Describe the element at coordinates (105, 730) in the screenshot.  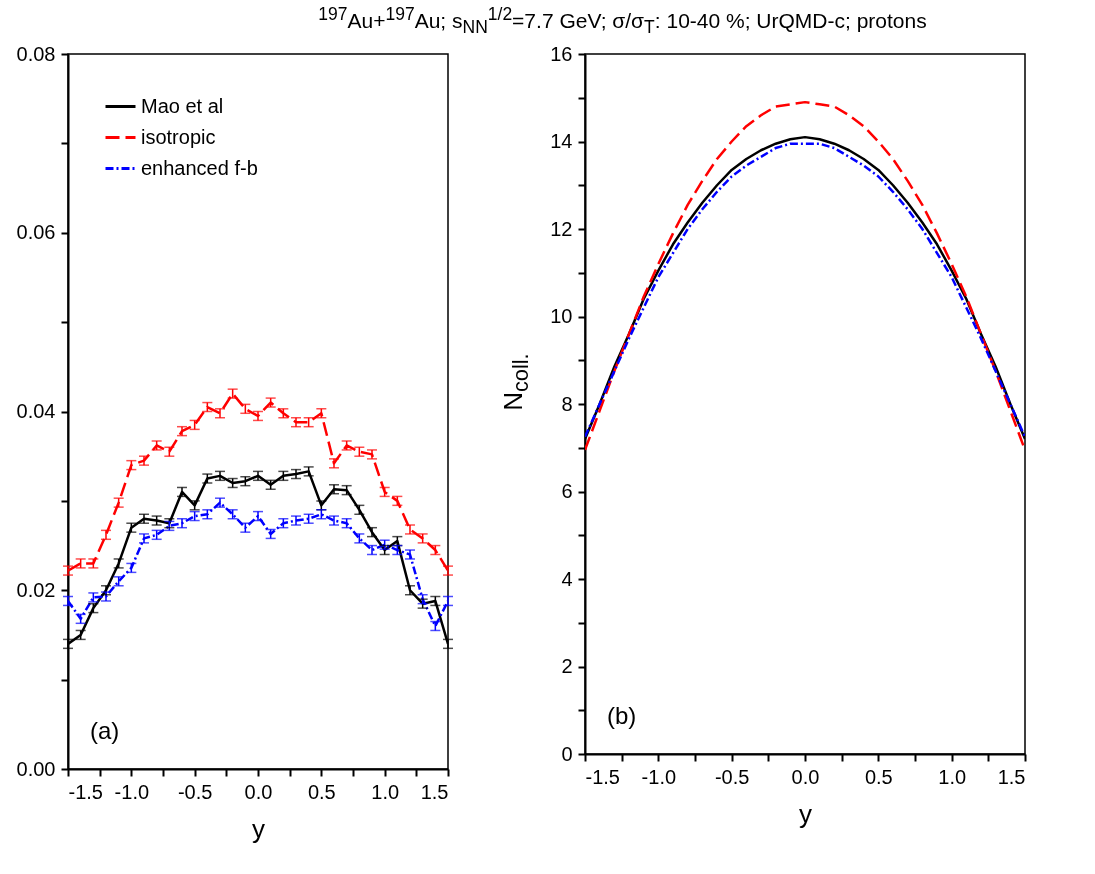
I see `annotation: (a)` at that location.